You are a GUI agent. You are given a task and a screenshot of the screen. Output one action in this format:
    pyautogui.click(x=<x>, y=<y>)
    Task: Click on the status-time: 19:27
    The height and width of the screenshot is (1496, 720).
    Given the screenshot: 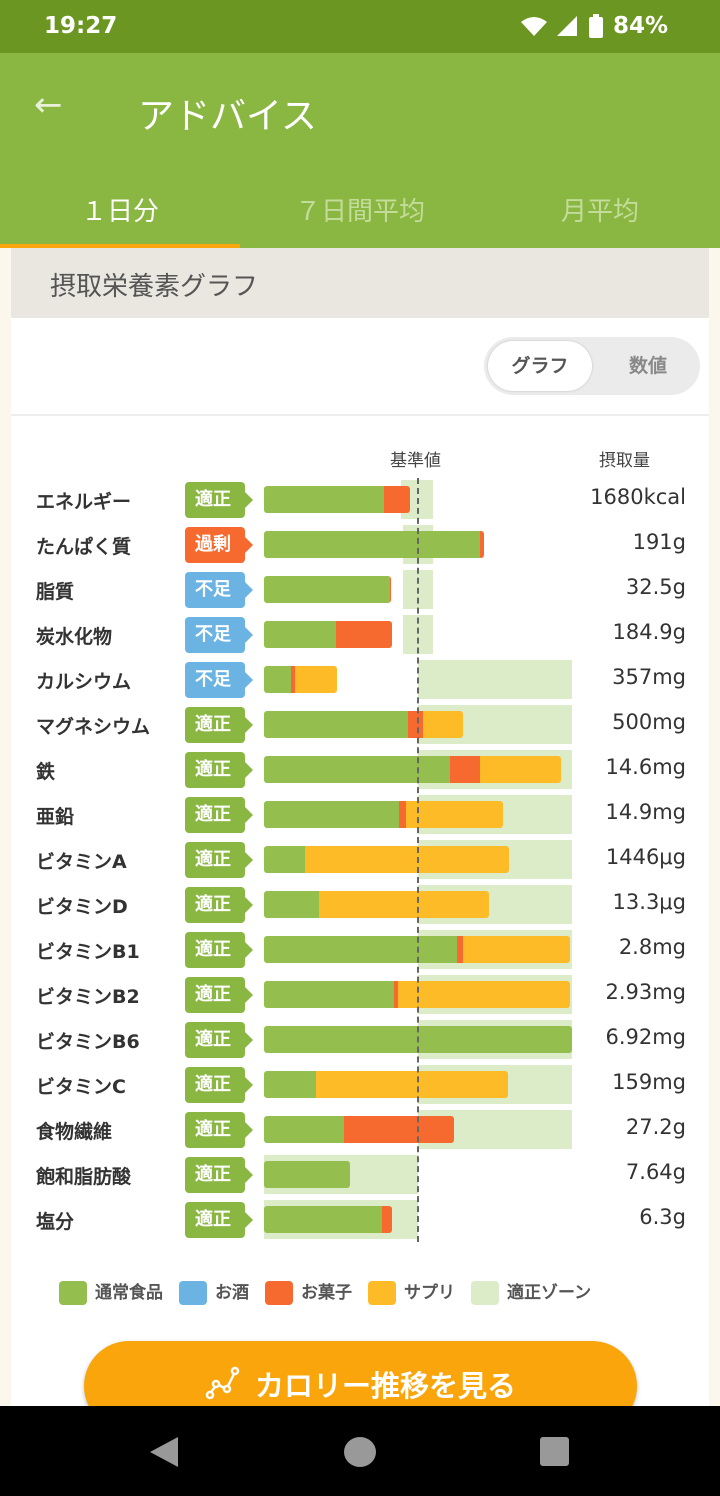 What is the action you would take?
    pyautogui.click(x=81, y=26)
    